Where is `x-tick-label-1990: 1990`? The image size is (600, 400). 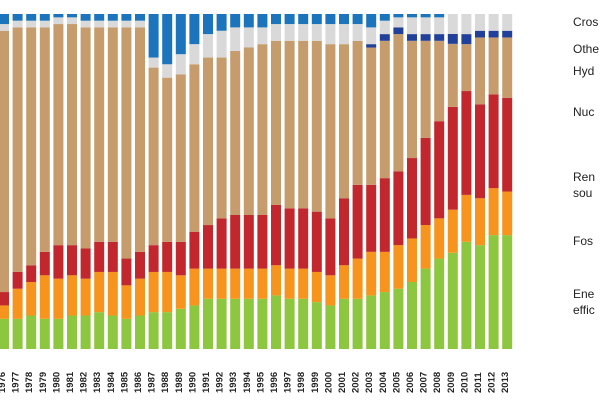 x-tick-label-1990: 1990 is located at coordinates (192, 382).